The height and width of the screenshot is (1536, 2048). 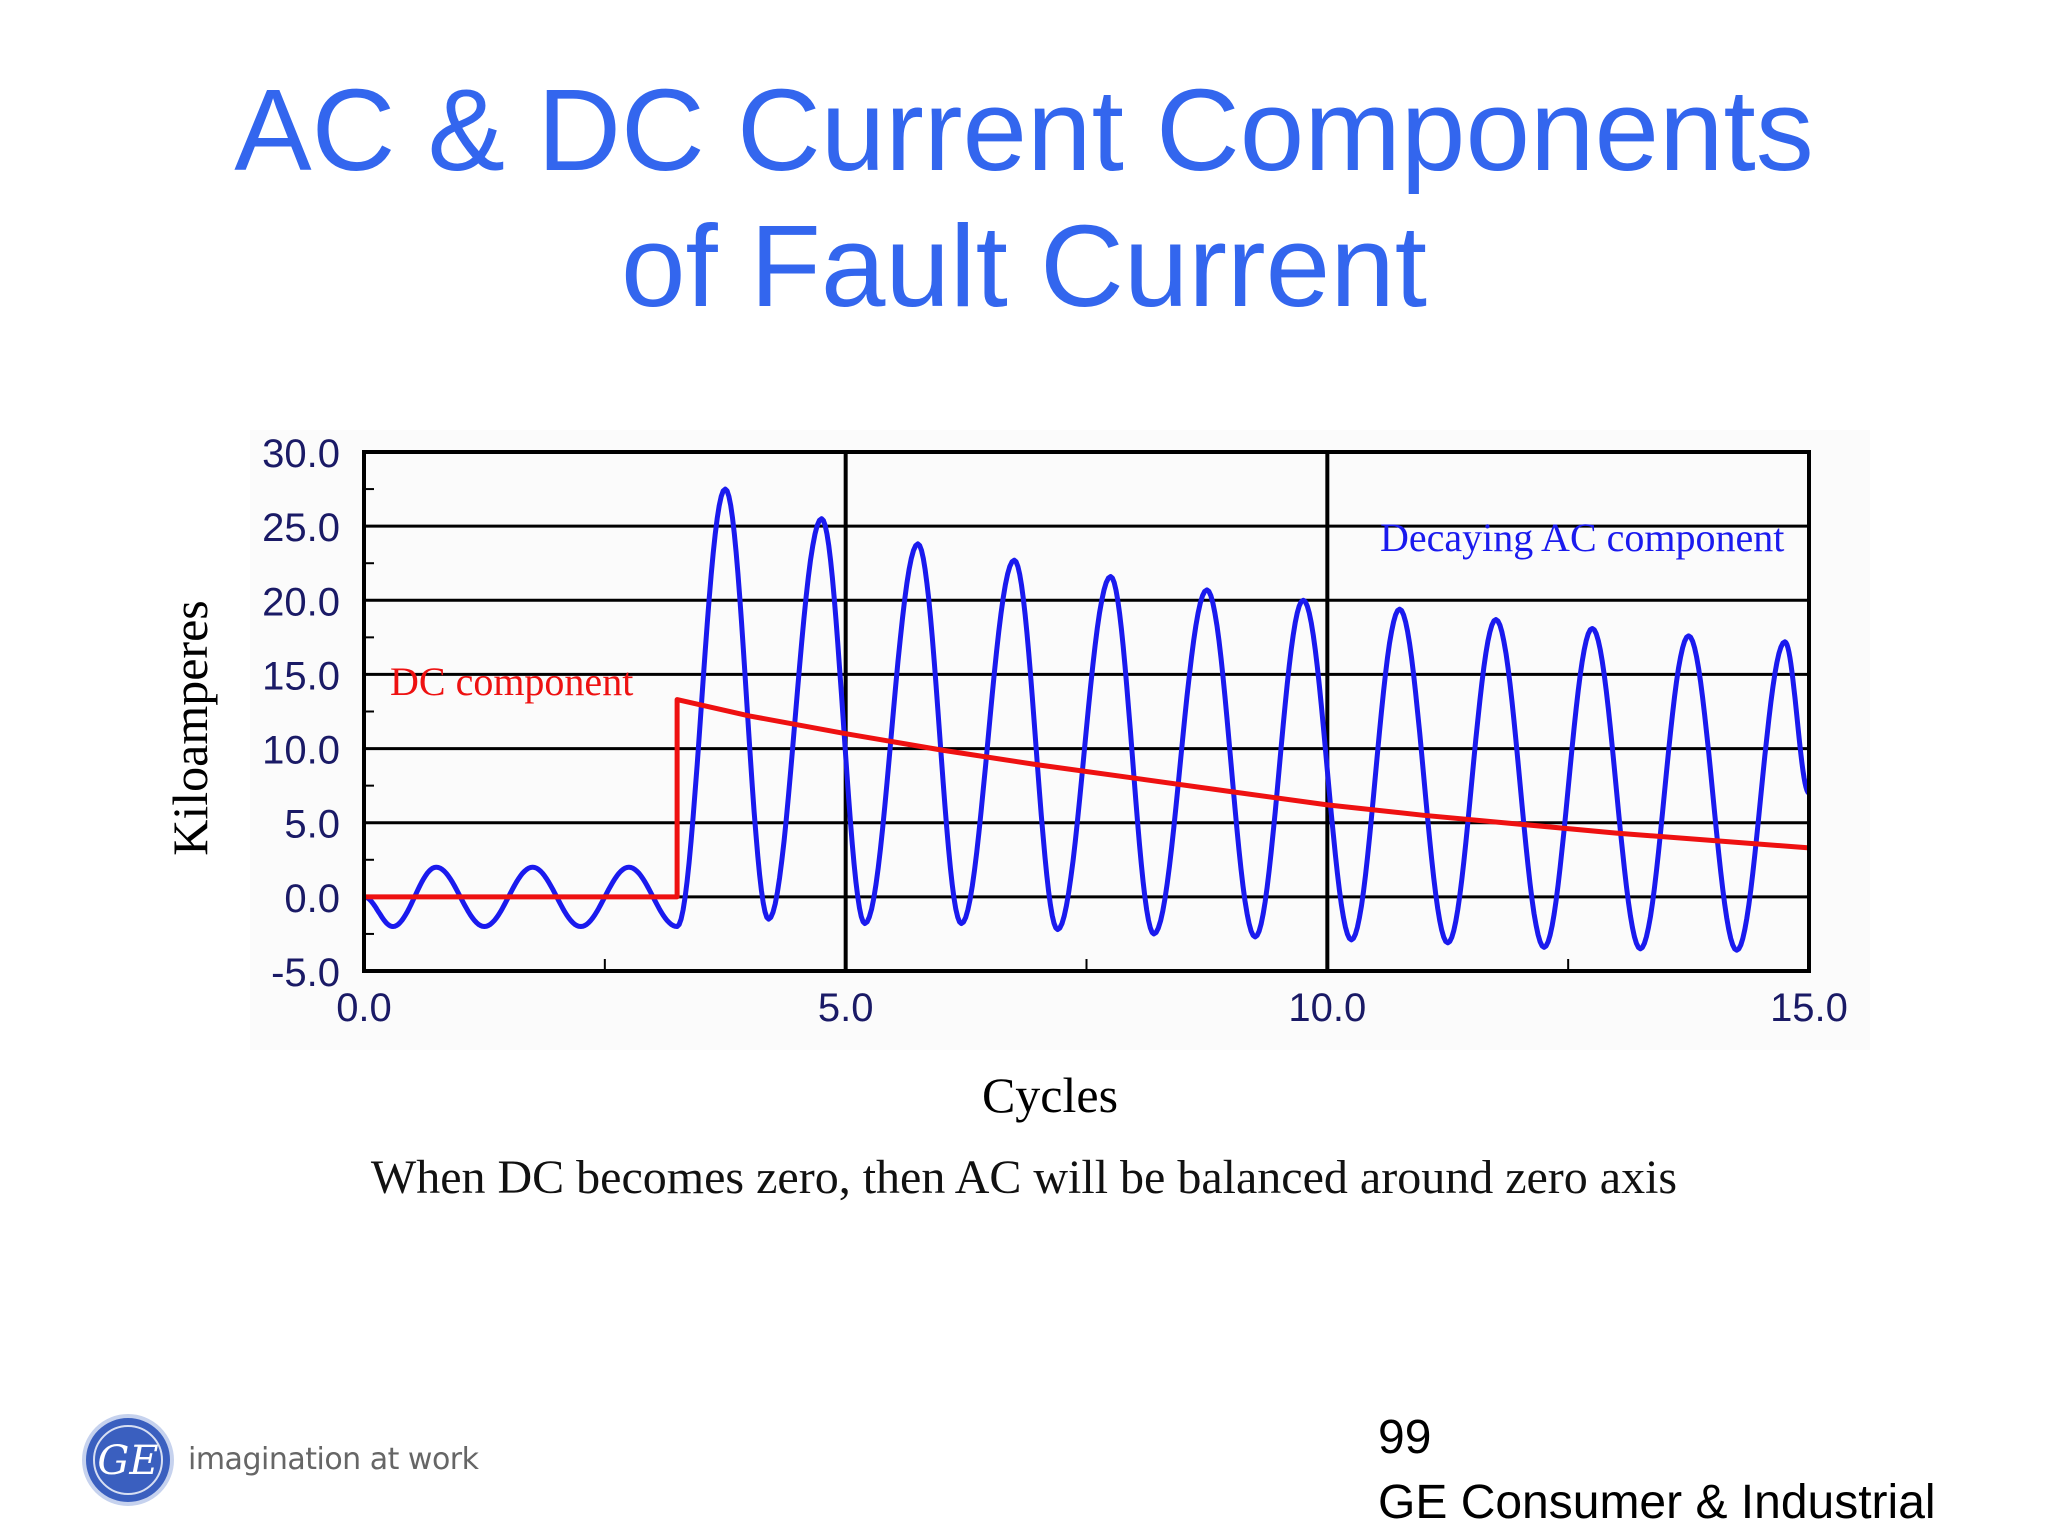 I want to click on ac-component-annotation: Decaying AC component, so click(x=1582, y=537).